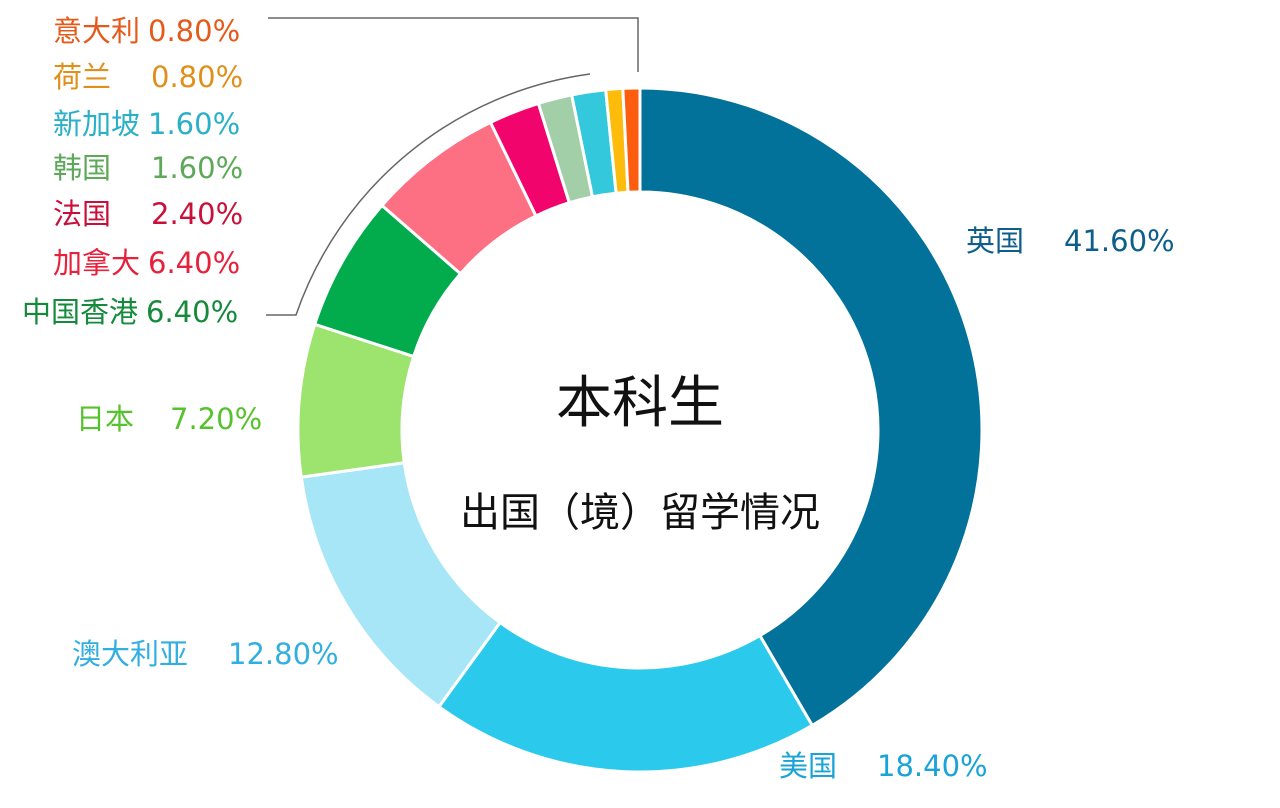 The width and height of the screenshot is (1280, 808). Describe the element at coordinates (216, 419) in the screenshot. I see `slice-value: 7.20%` at that location.